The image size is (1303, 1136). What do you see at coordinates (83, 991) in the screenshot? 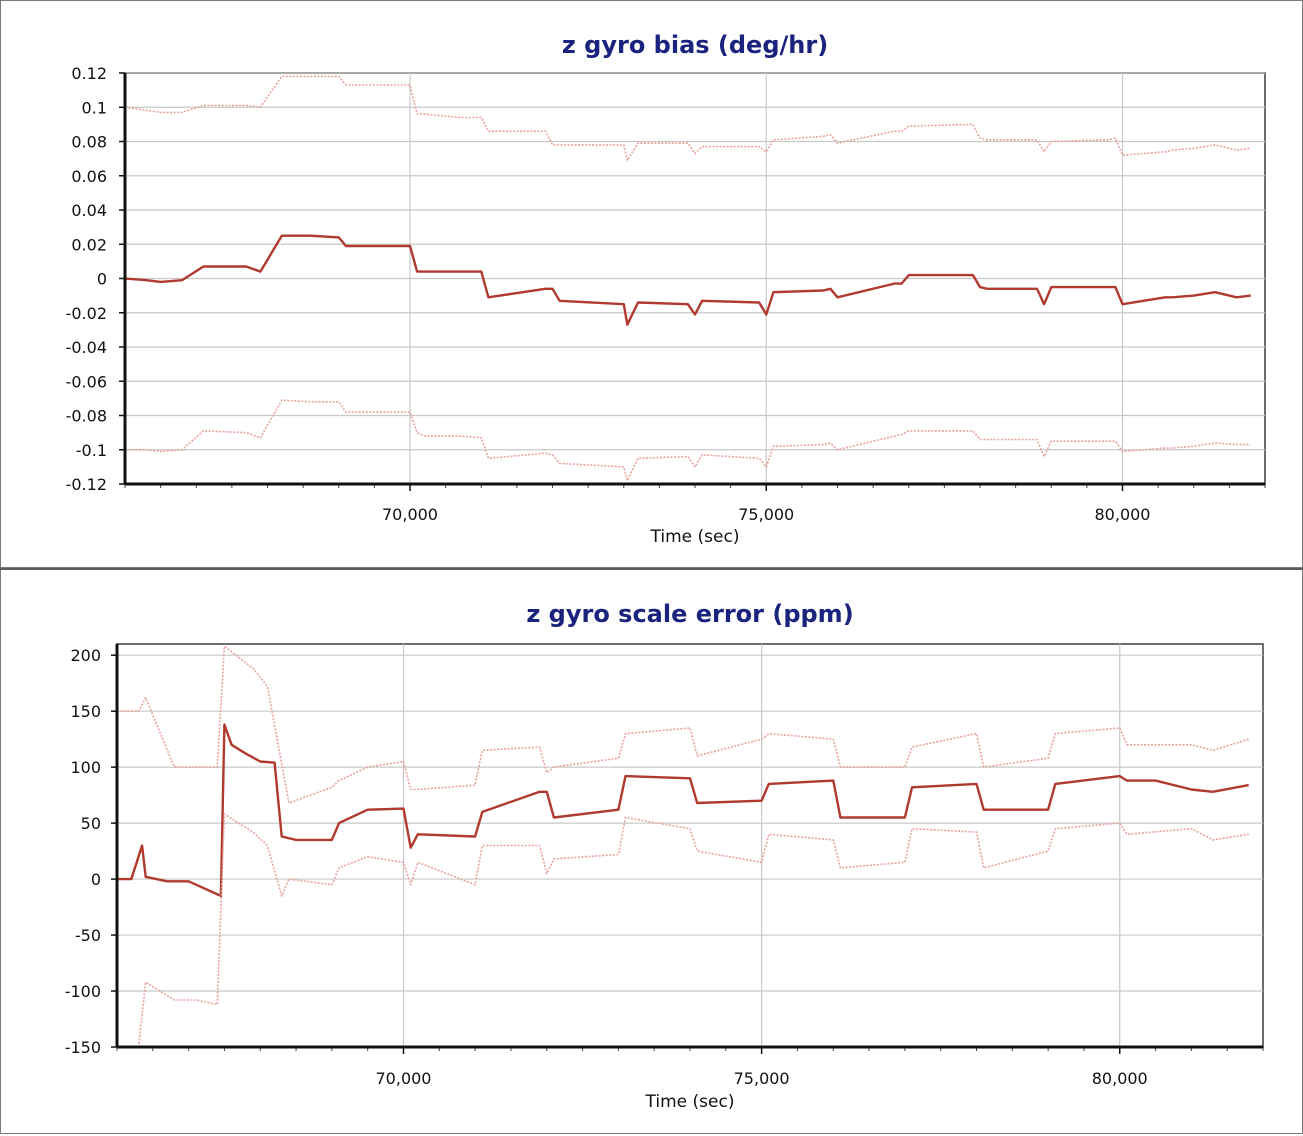
I see `y-tick-label: -100` at bounding box center [83, 991].